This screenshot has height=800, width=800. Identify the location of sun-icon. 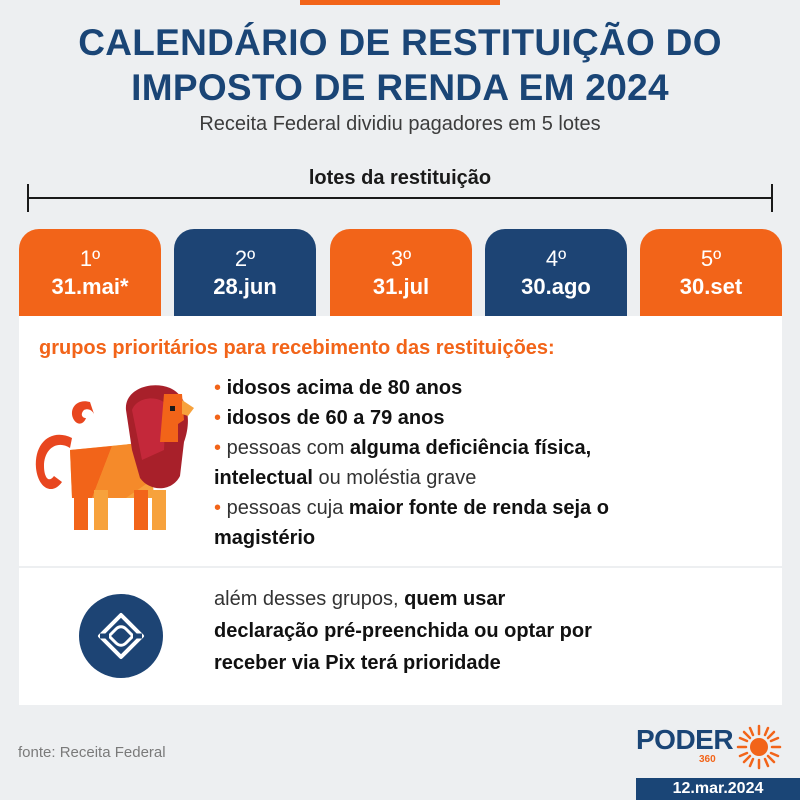
(759, 747).